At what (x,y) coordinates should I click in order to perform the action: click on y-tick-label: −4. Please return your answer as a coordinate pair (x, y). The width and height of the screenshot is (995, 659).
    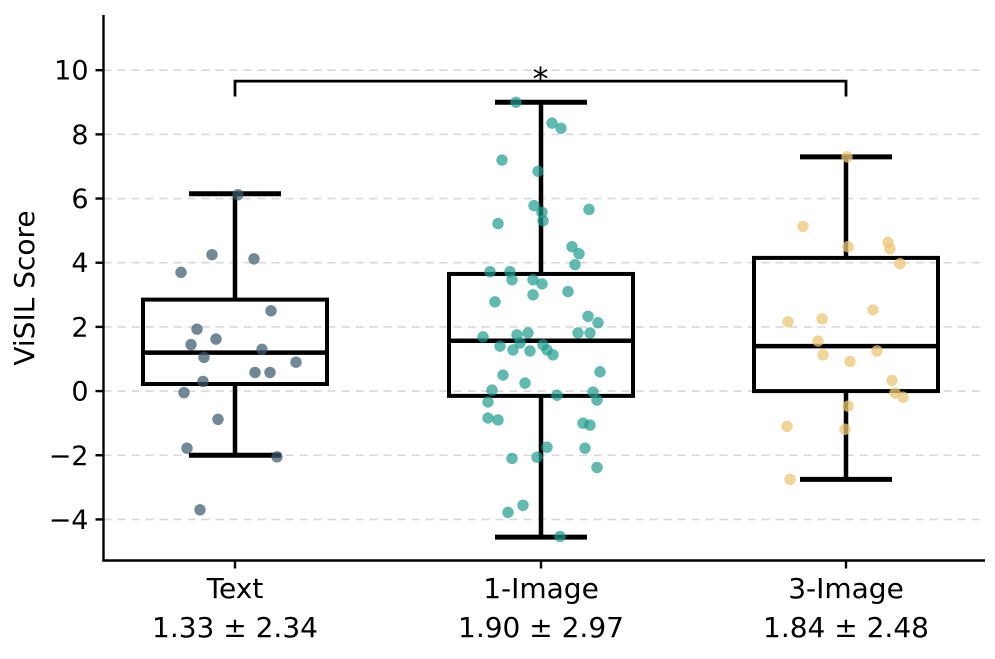
    Looking at the image, I should click on (69, 520).